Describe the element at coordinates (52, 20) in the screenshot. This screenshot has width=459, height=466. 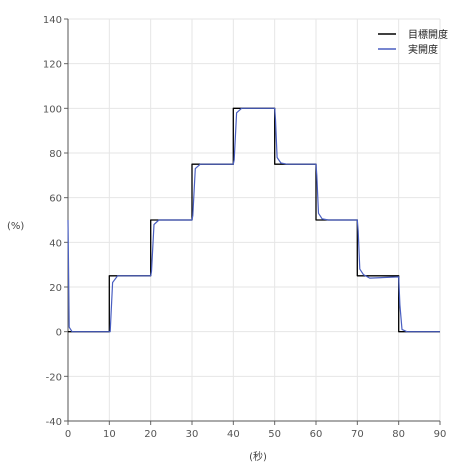
I see `y-tick-label: 140` at that location.